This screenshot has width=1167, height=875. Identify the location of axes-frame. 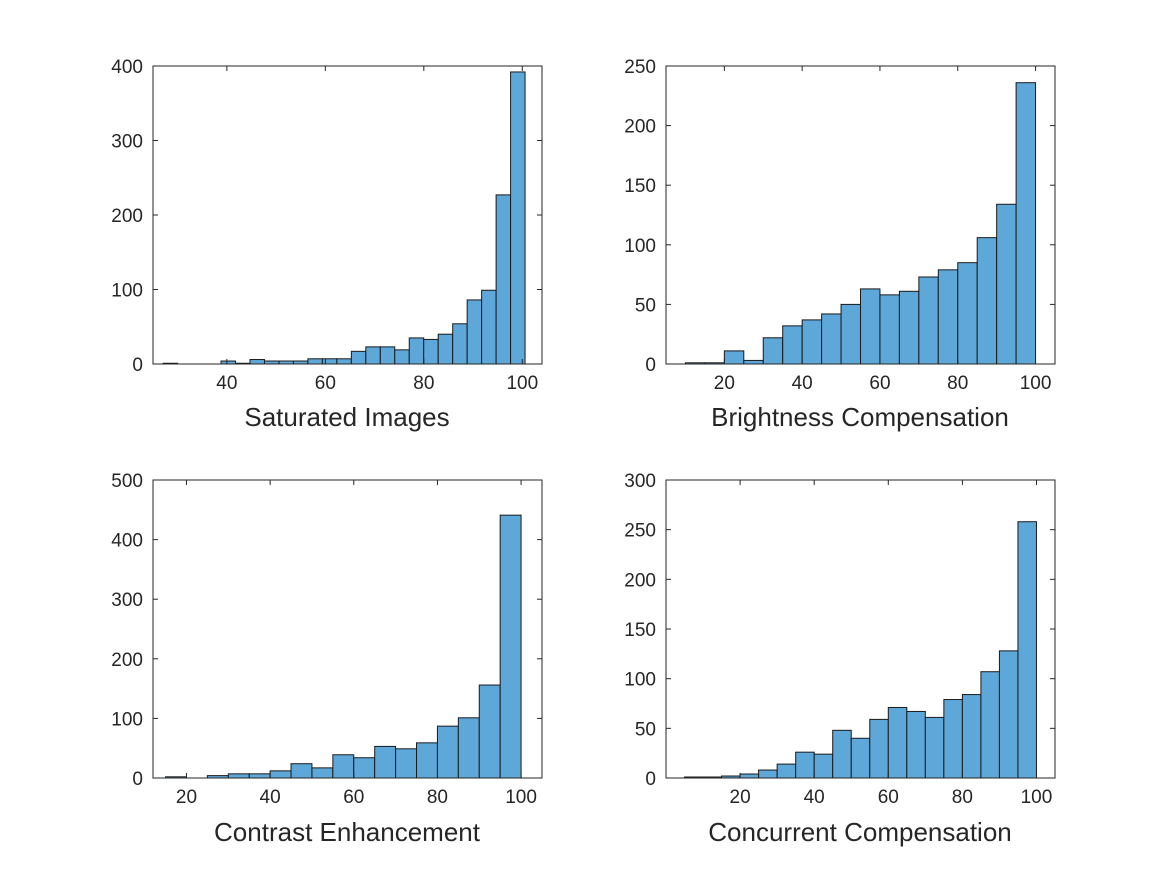
(860, 215).